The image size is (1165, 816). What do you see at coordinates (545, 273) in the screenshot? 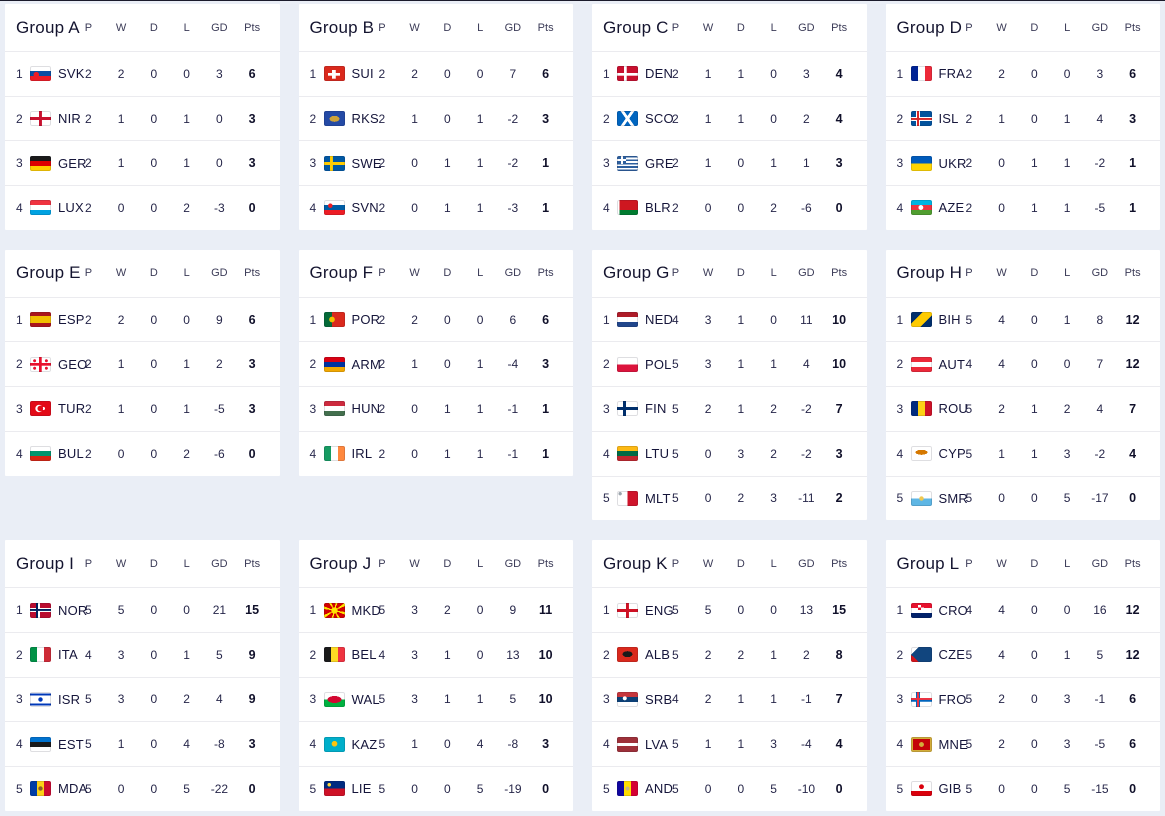
I see `column-header: Pts` at bounding box center [545, 273].